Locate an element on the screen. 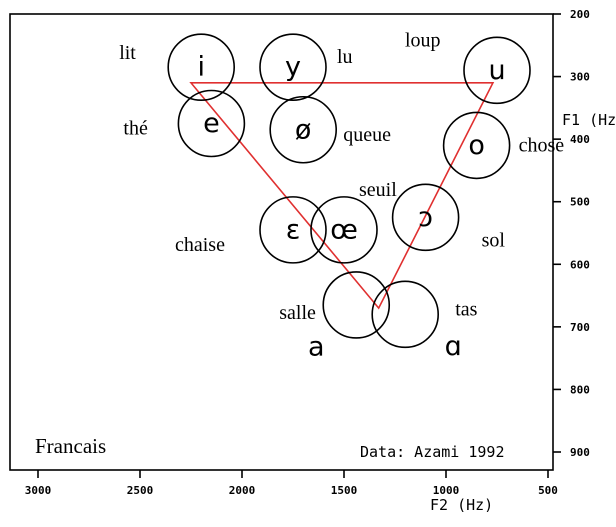 This screenshot has width=616, height=527. example-word: seuil is located at coordinates (378, 190).